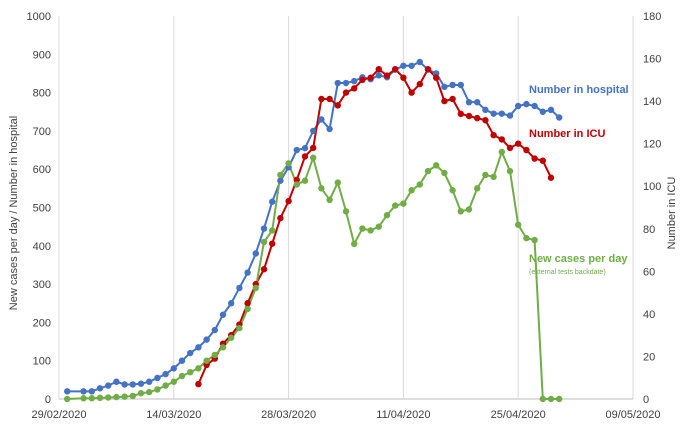 The width and height of the screenshot is (682, 428). I want to click on x-tick-label: 09/05/2020, so click(632, 415).